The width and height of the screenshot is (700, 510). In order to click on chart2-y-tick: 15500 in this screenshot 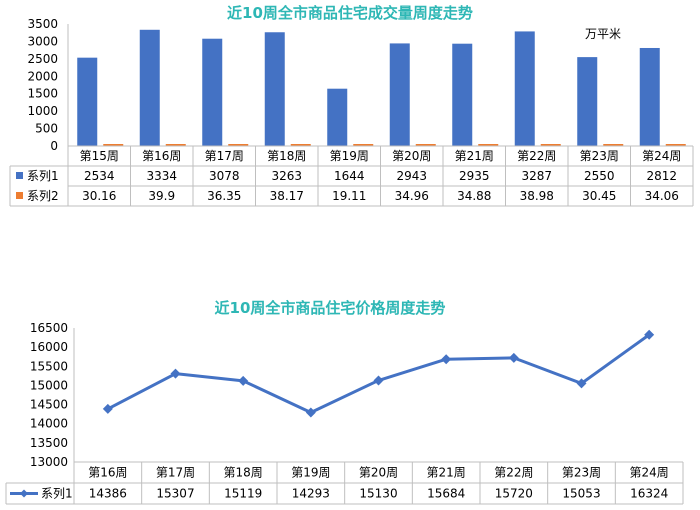, I will do `click(49, 366)`.